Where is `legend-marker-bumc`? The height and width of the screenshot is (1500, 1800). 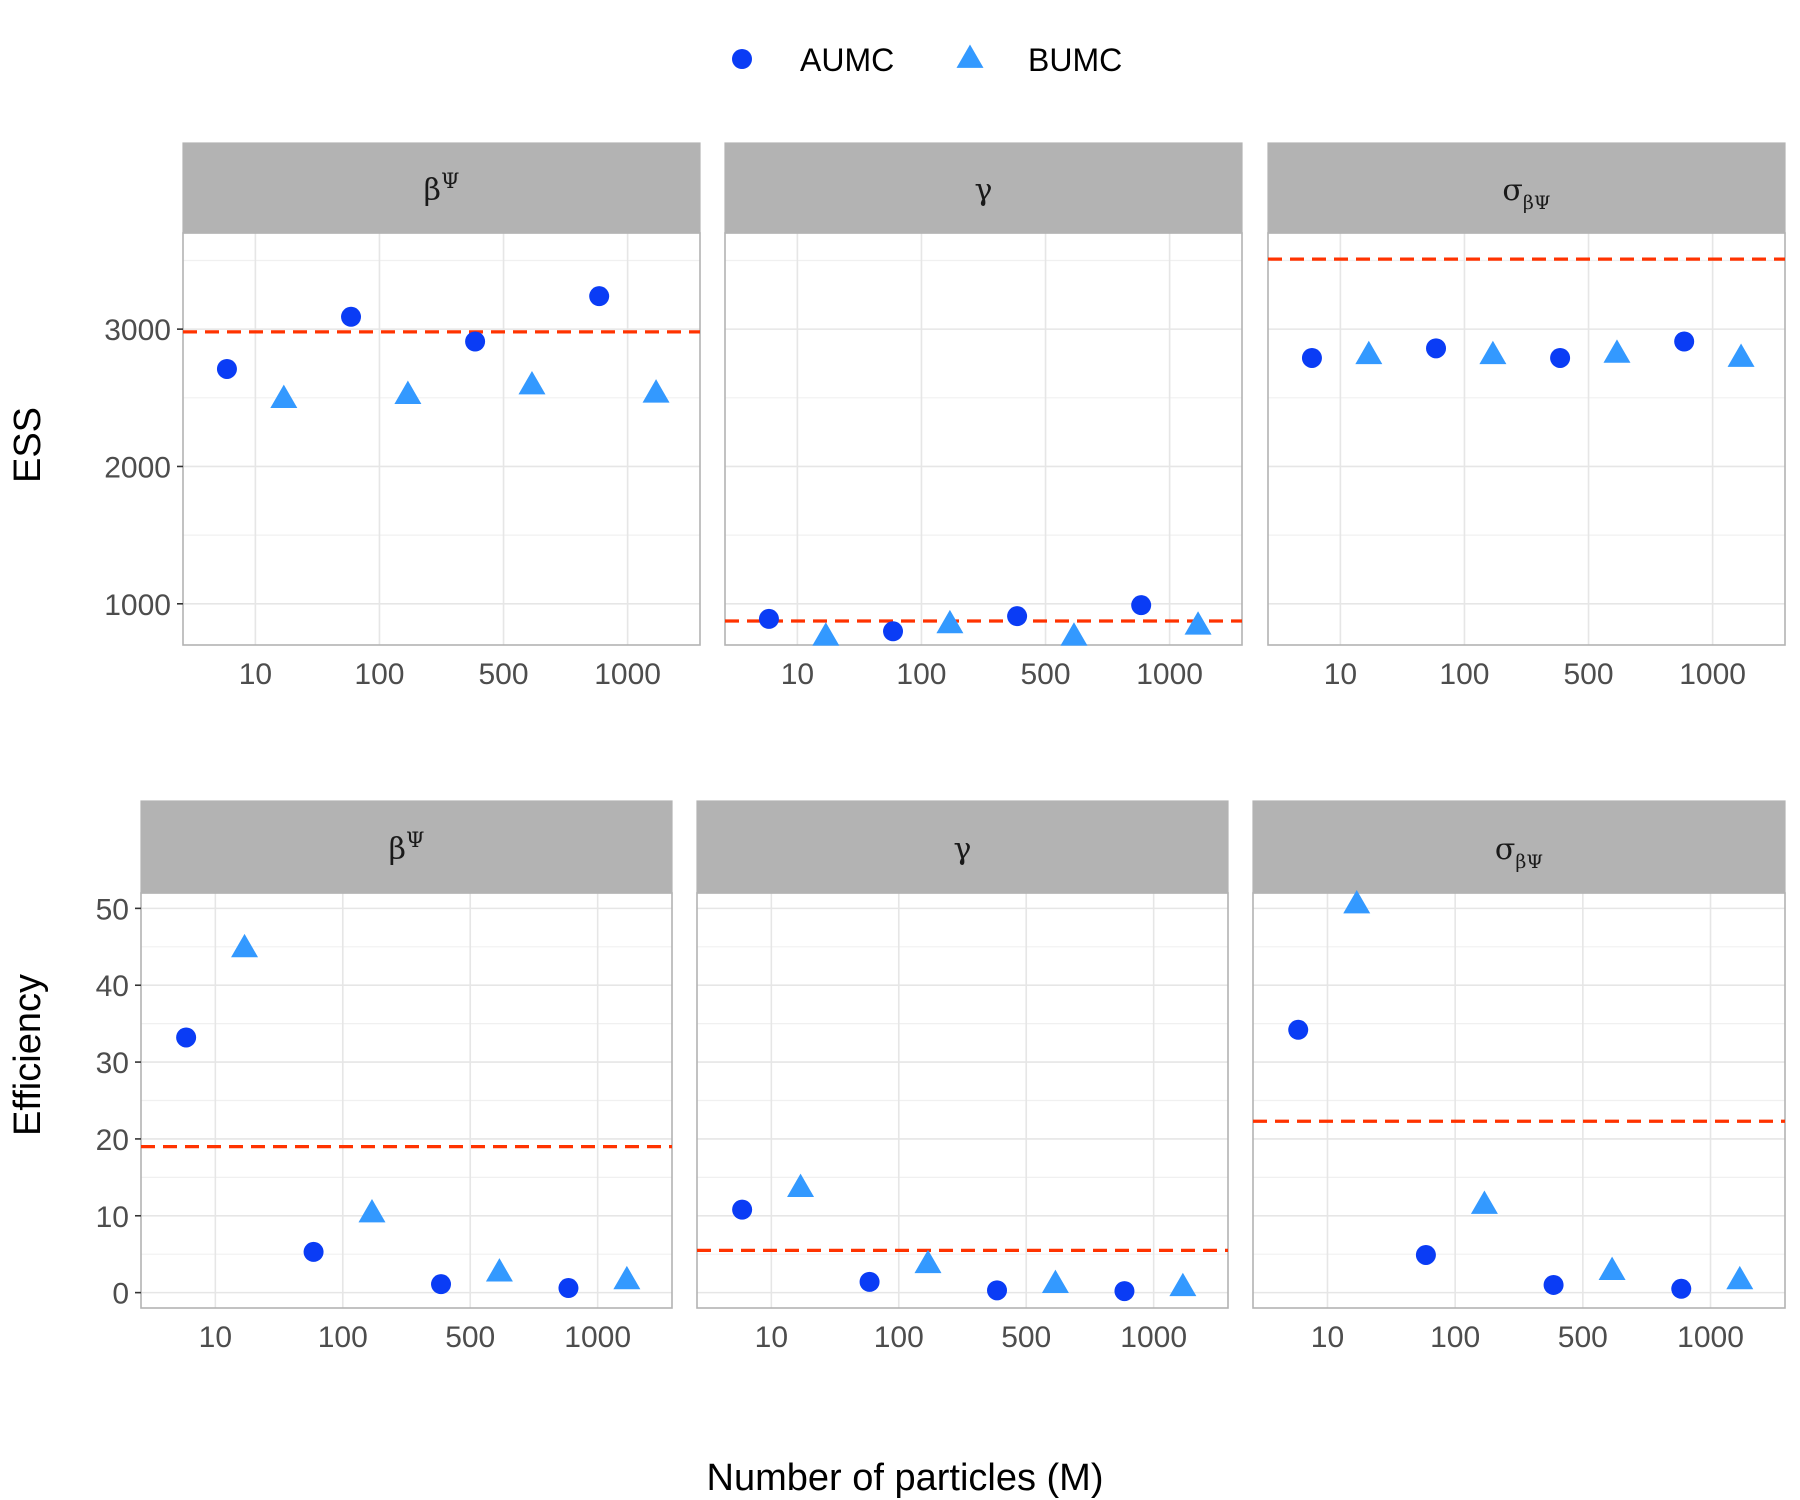 legend-marker-bumc is located at coordinates (970, 56).